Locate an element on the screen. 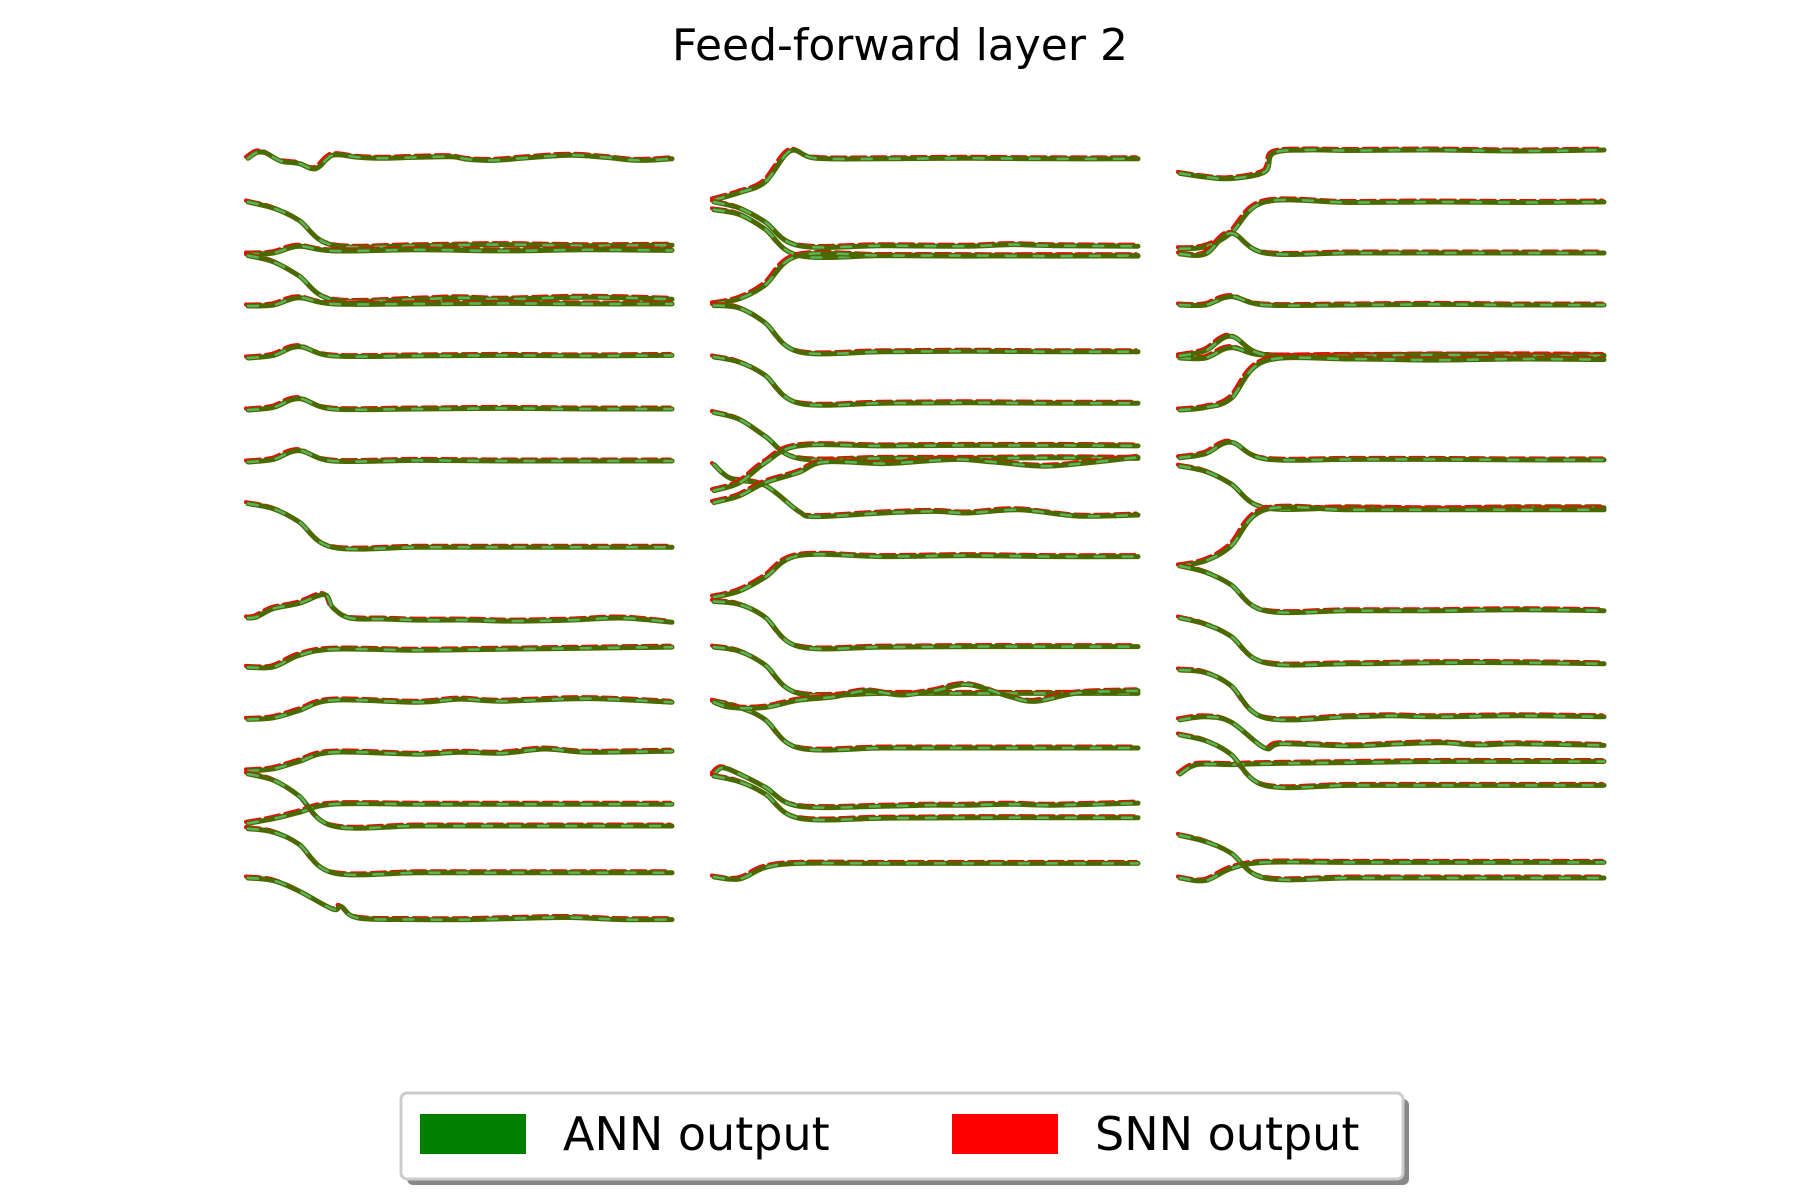 The image size is (1800, 1200). legend-label-ann: ANN output is located at coordinates (696, 1134).